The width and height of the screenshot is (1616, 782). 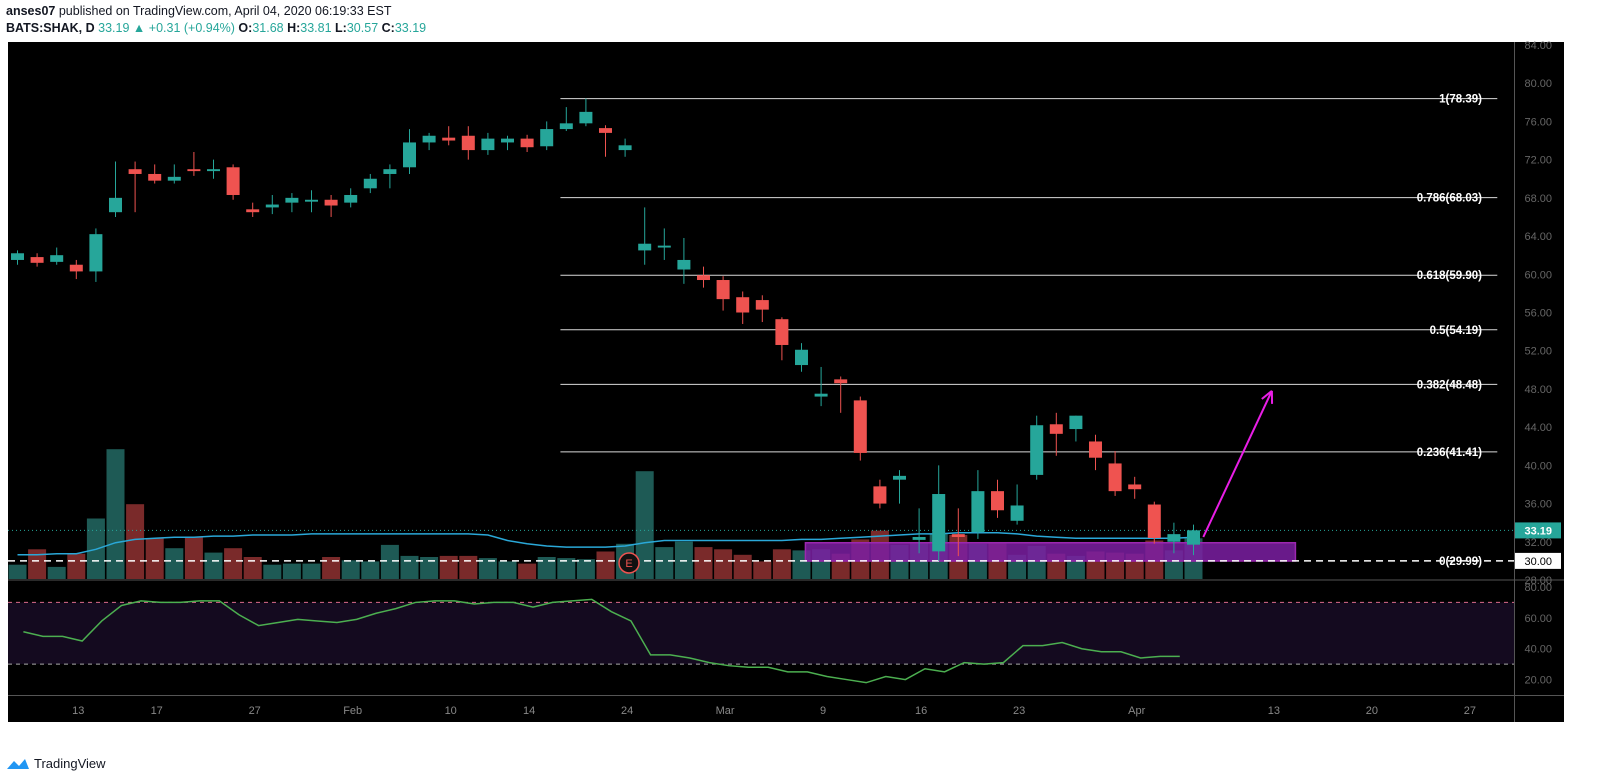 What do you see at coordinates (1460, 100) in the screenshot?
I see `fib-level-label: 1(78.39)` at bounding box center [1460, 100].